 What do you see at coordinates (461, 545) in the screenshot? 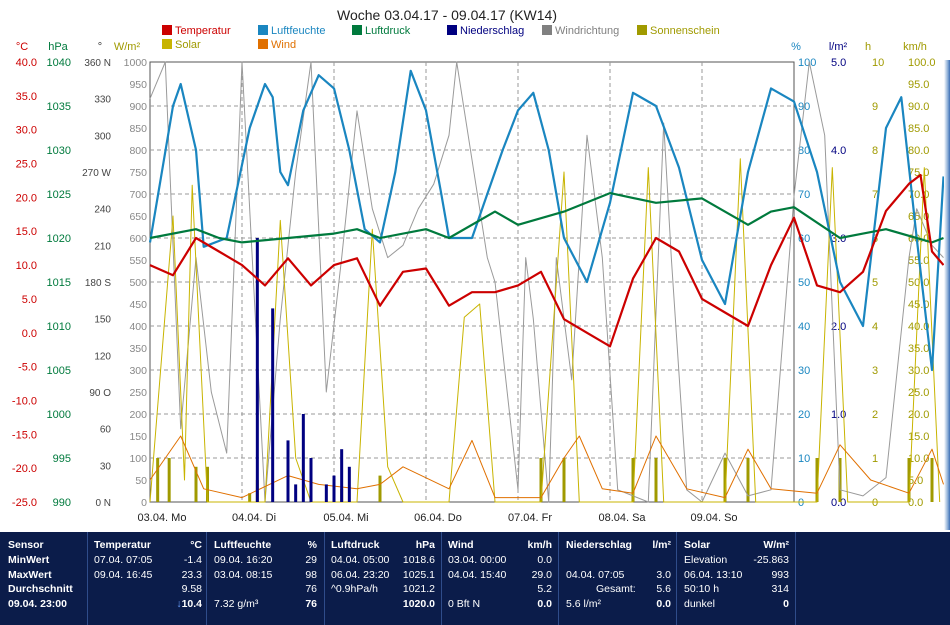
I see `wind-header: Wind` at bounding box center [461, 545].